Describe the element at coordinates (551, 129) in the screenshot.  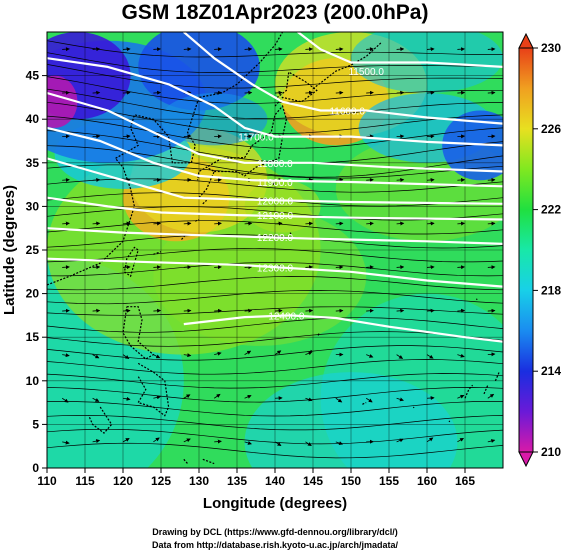
I see `colorbar-tick-label: 226` at that location.